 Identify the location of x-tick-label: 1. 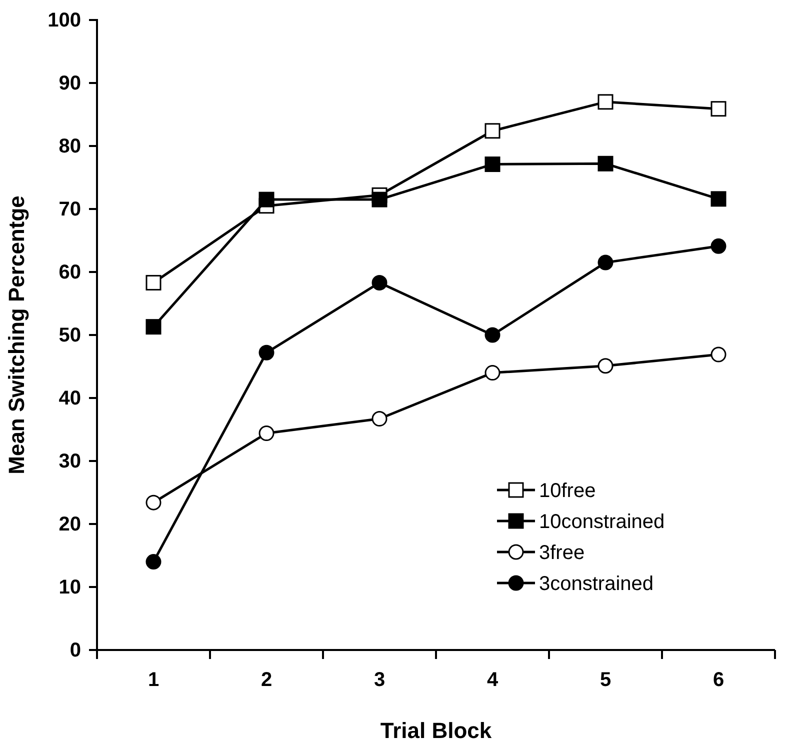
(154, 680).